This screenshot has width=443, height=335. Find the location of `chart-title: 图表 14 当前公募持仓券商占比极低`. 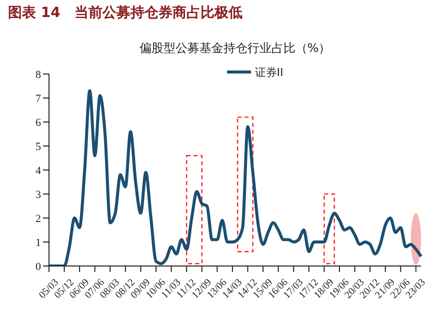

chart-title: 图表 14 当前公募持仓券商占比极低 is located at coordinates (125, 13).